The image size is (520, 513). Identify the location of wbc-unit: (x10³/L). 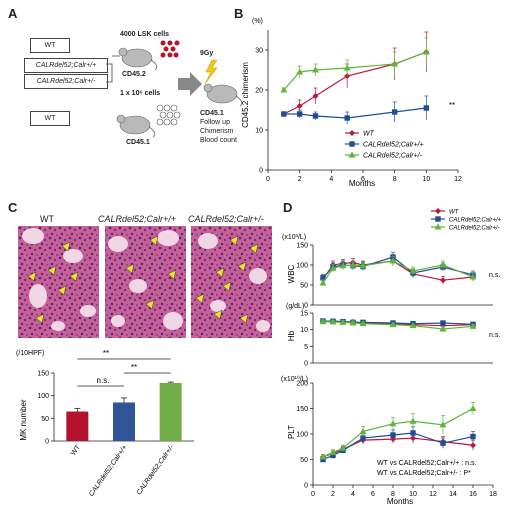
(294, 237).